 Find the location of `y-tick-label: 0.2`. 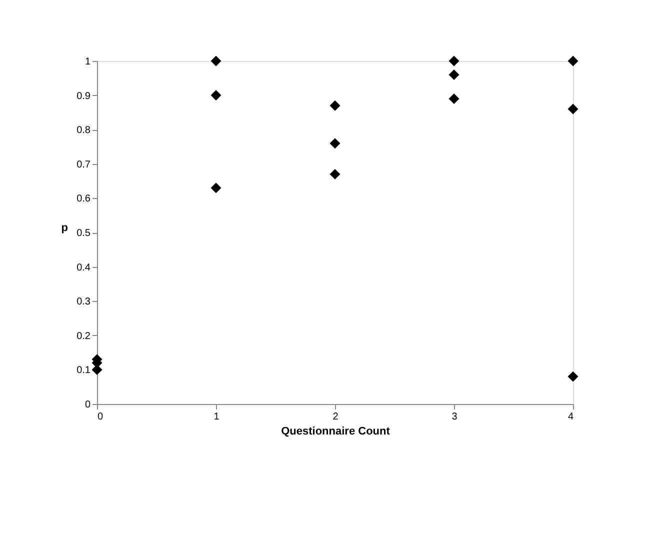

y-tick-label: 0.2 is located at coordinates (83, 336).